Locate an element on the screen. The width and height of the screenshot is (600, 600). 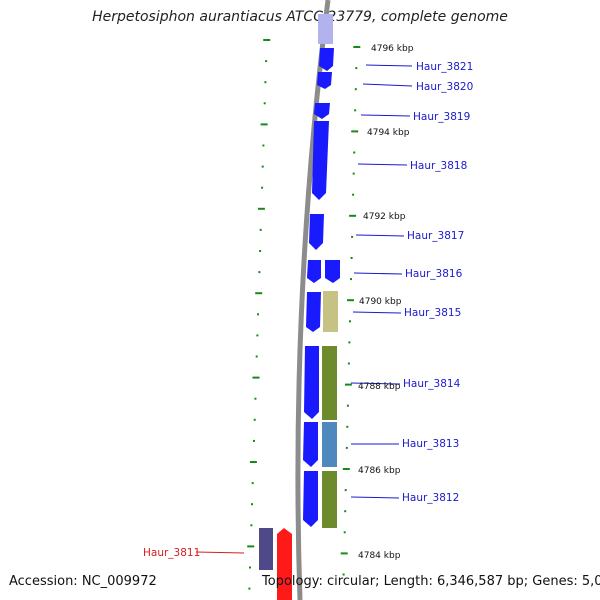
scale-label: 4786 kbp is located at coordinates (379, 471).